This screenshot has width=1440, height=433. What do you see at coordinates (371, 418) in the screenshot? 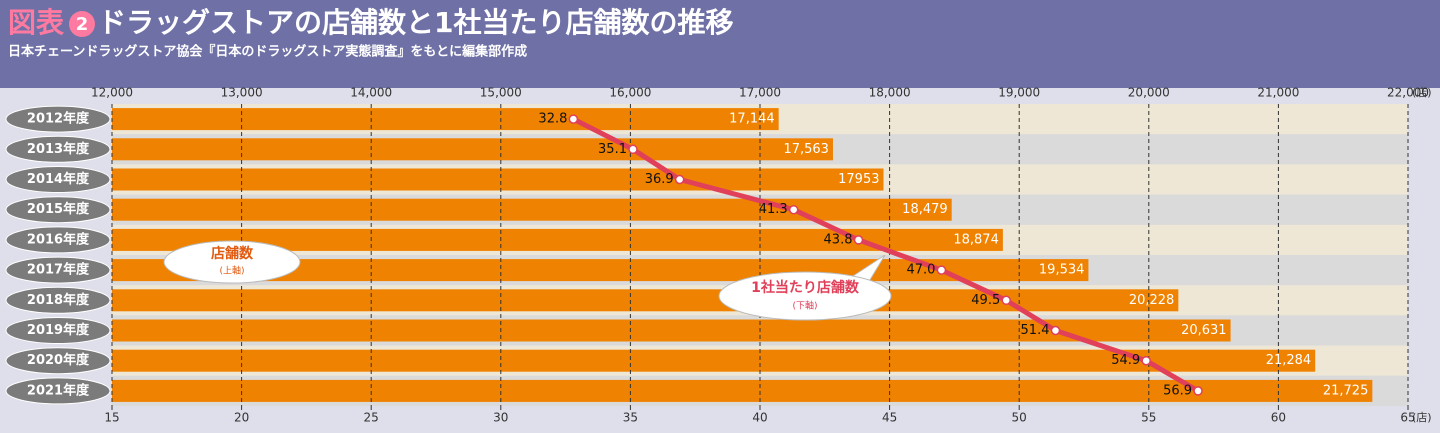
I see `x2-tick-label: 25` at bounding box center [371, 418].